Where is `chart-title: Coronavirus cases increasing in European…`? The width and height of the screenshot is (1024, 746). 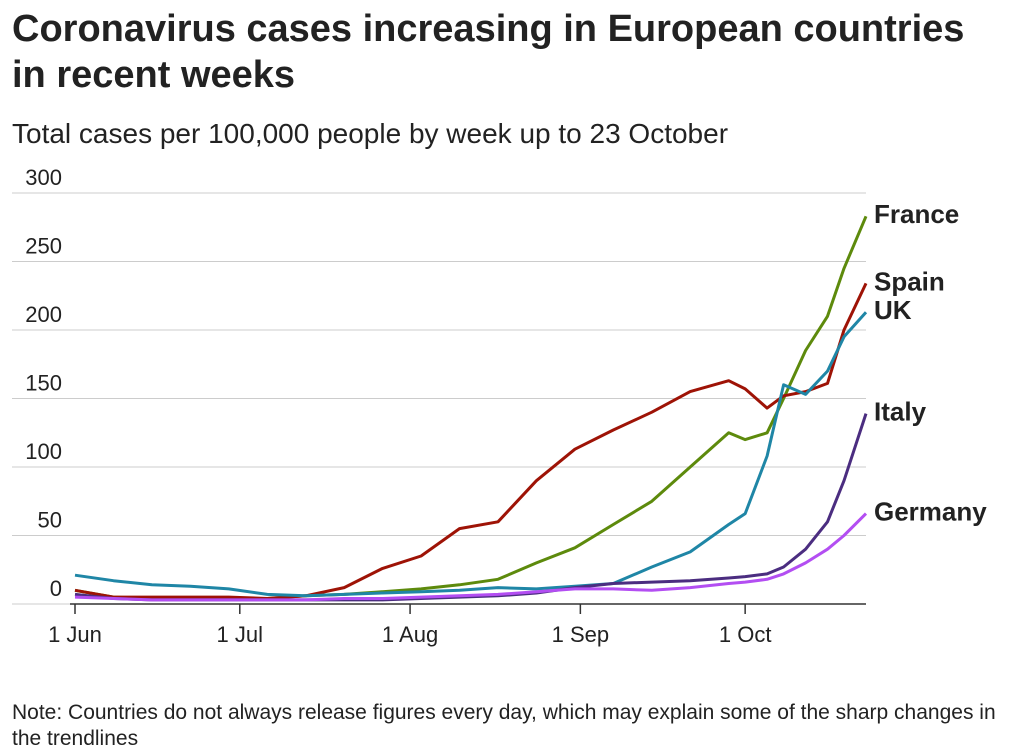 chart-title: Coronavirus cases increasing in European… is located at coordinates (488, 52).